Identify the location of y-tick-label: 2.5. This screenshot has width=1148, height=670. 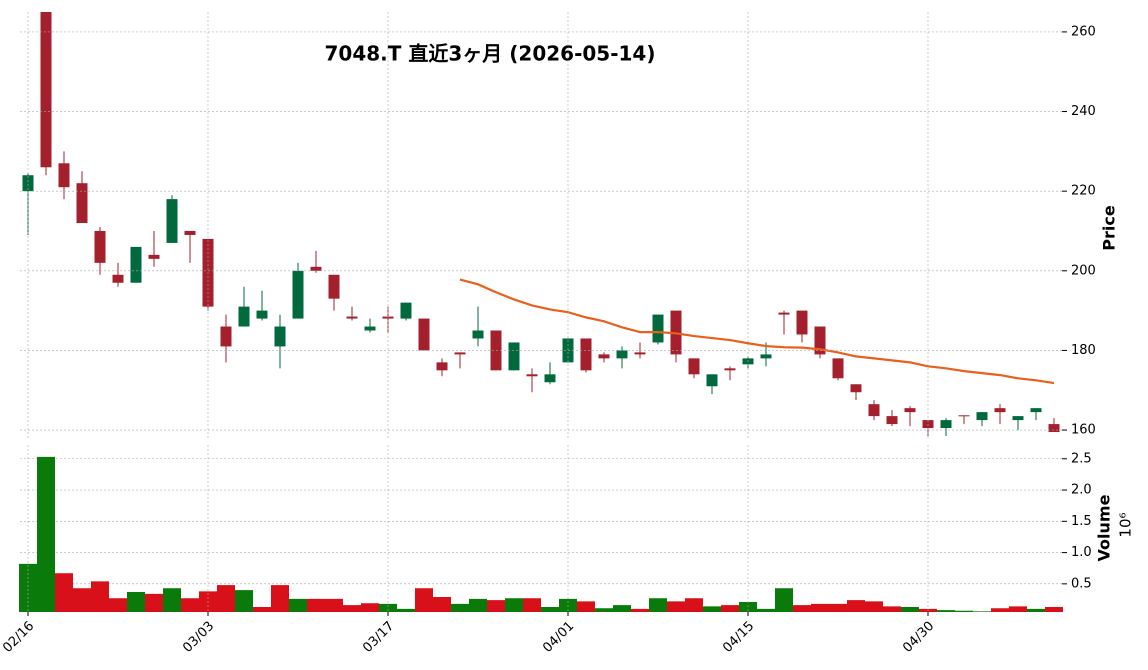
(1081, 458).